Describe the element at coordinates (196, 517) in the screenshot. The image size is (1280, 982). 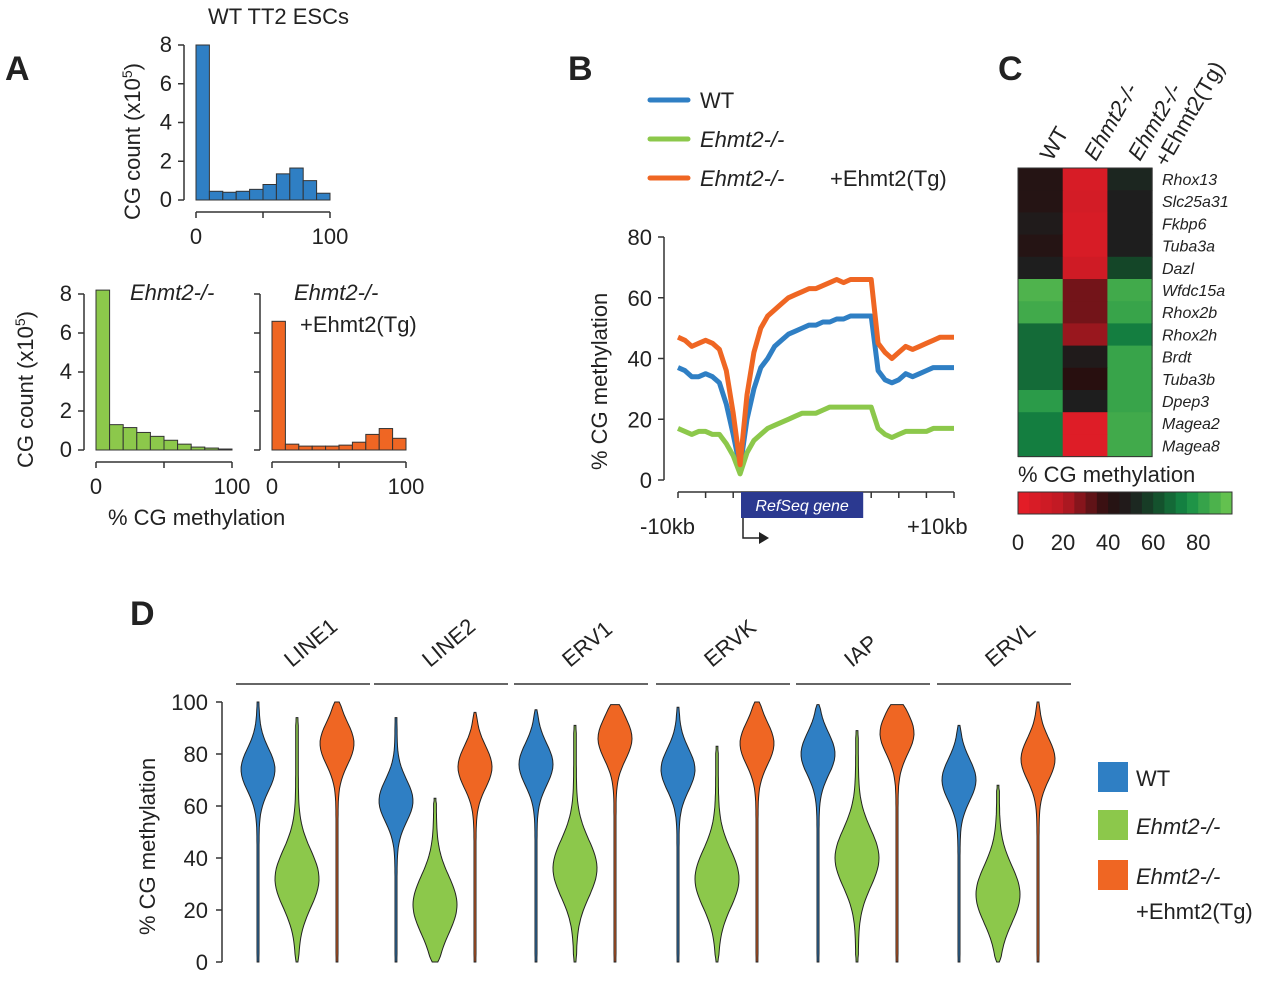
I see `hist-xlabel: % CG methylation` at that location.